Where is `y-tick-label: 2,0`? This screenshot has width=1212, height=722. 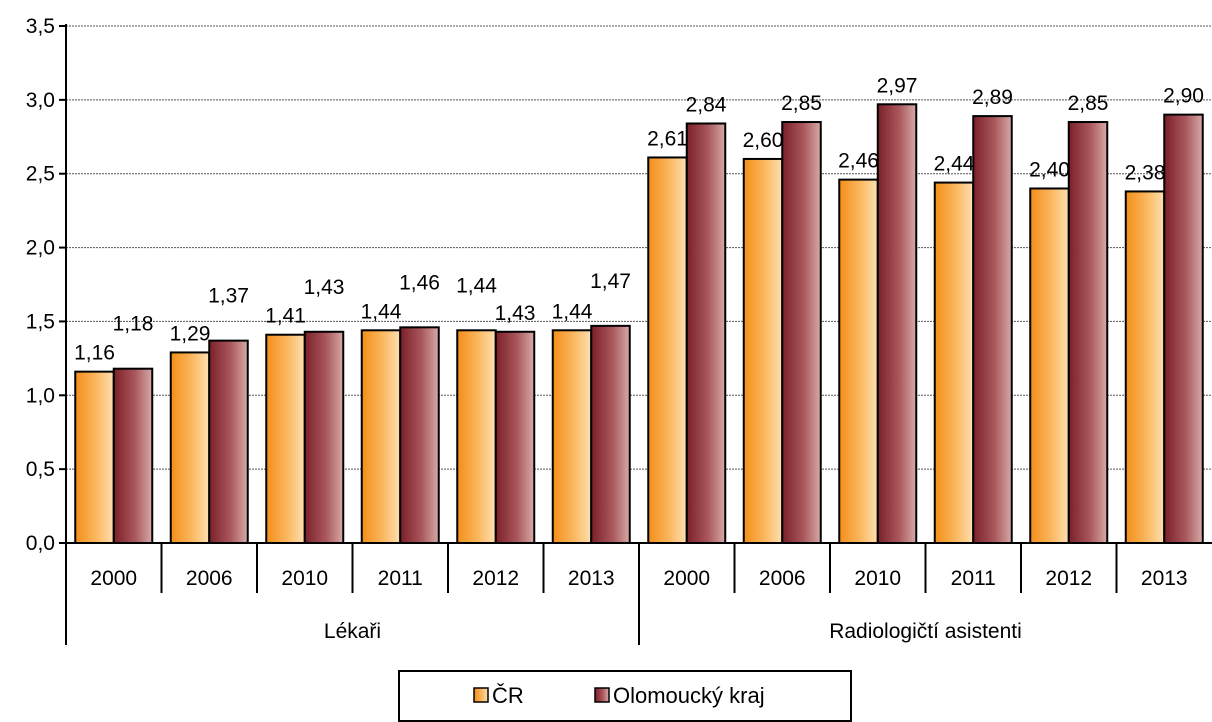 y-tick-label: 2,0 is located at coordinates (40, 248).